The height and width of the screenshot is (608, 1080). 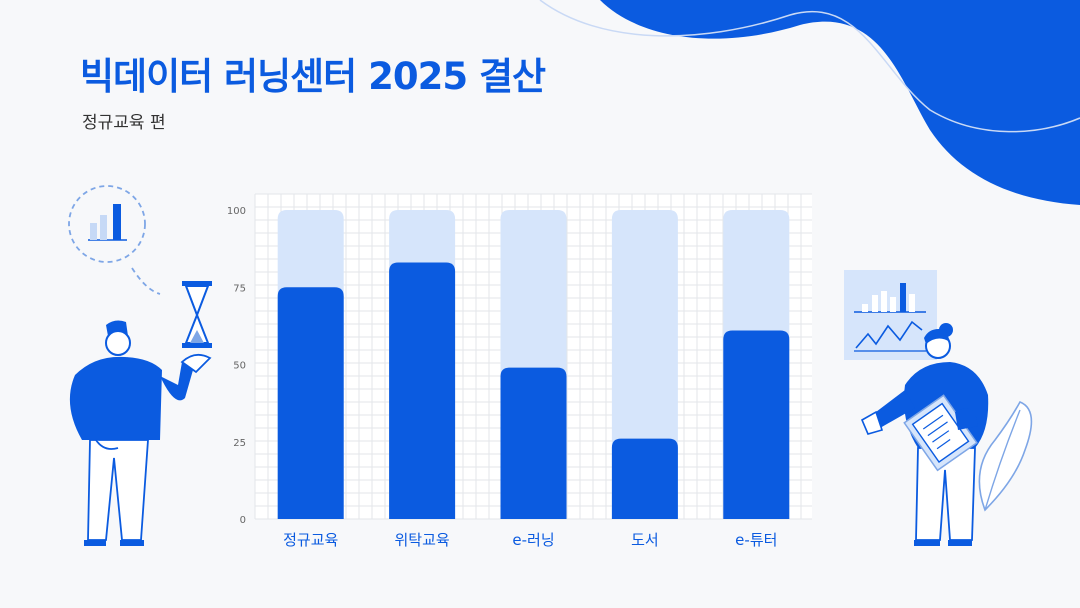 I want to click on clipboard-icon, so click(x=940, y=433).